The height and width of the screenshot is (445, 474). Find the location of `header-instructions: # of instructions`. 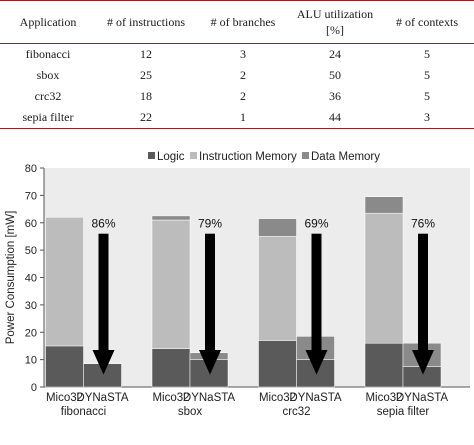

header-instructions: # of instructions is located at coordinates (146, 22).